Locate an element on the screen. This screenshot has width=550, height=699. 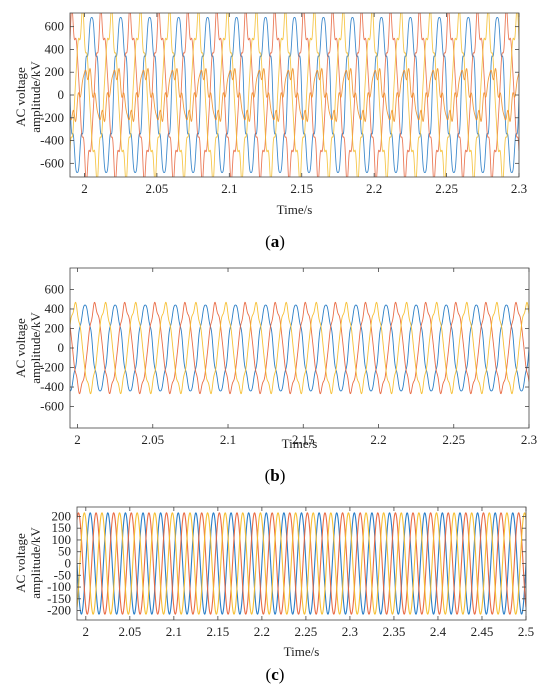
x-tick-label: 2.5 is located at coordinates (526, 631).